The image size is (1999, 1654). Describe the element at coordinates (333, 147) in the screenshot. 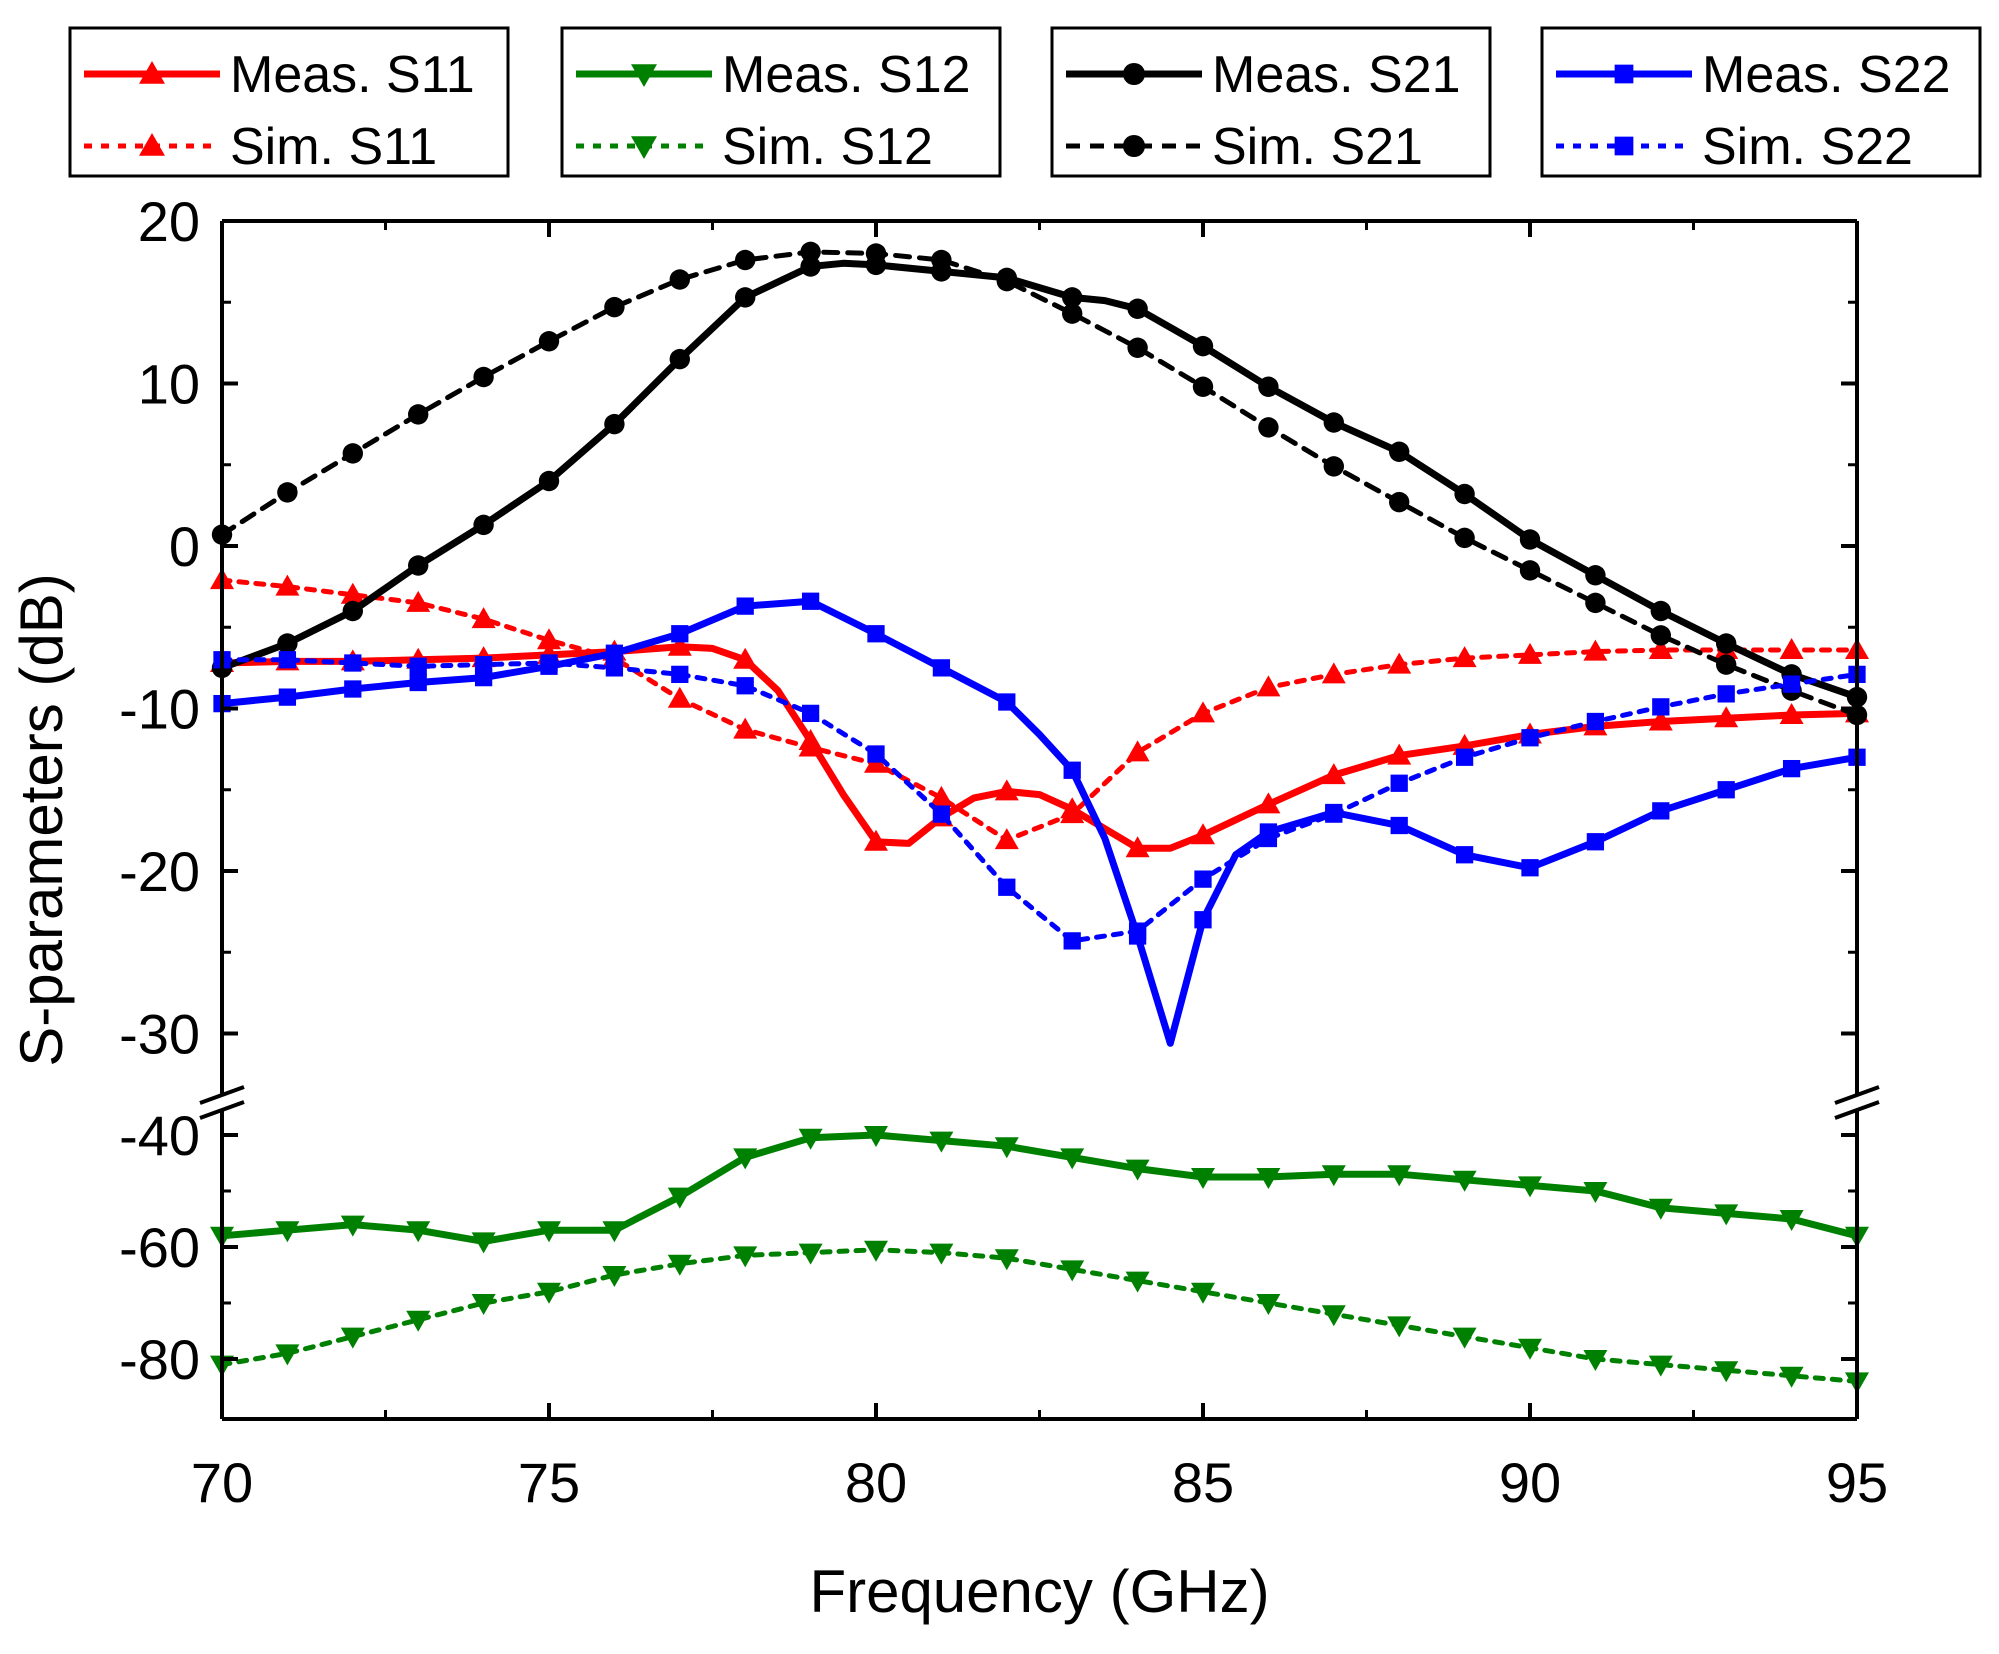

I see `legend-label: Sim. S11` at that location.